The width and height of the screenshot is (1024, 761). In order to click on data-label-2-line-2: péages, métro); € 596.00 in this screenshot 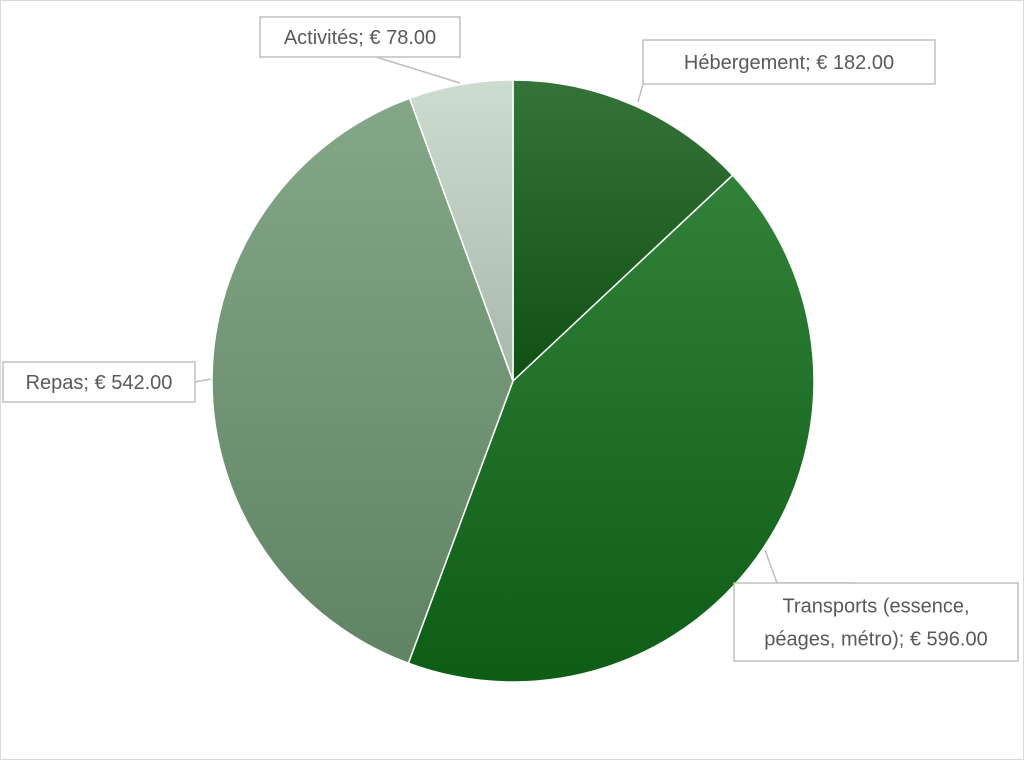, I will do `click(875, 640)`.